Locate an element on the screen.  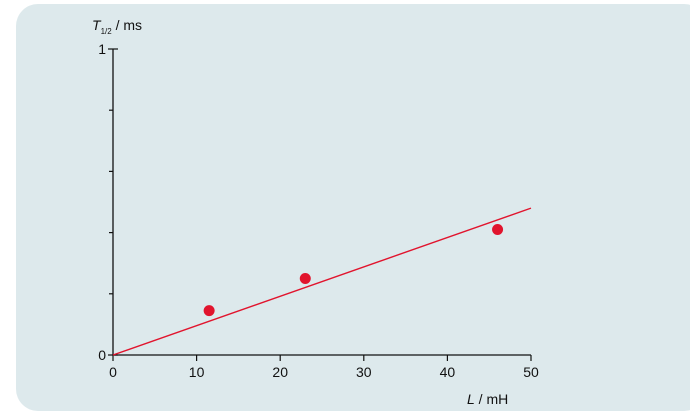
x-axis-unit: / mH is located at coordinates (491, 399).